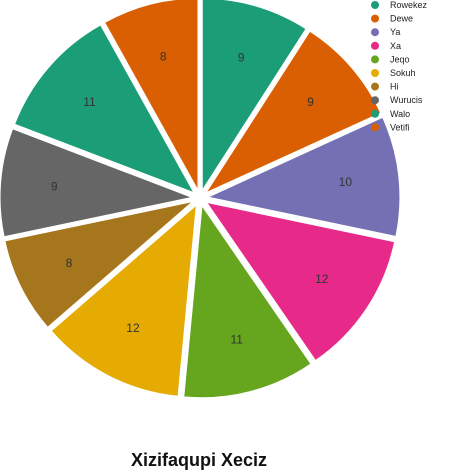 The height and width of the screenshot is (474, 459). Describe the element at coordinates (199, 460) in the screenshot. I see `chart-title: Xizifaqupi Xeciz` at that location.